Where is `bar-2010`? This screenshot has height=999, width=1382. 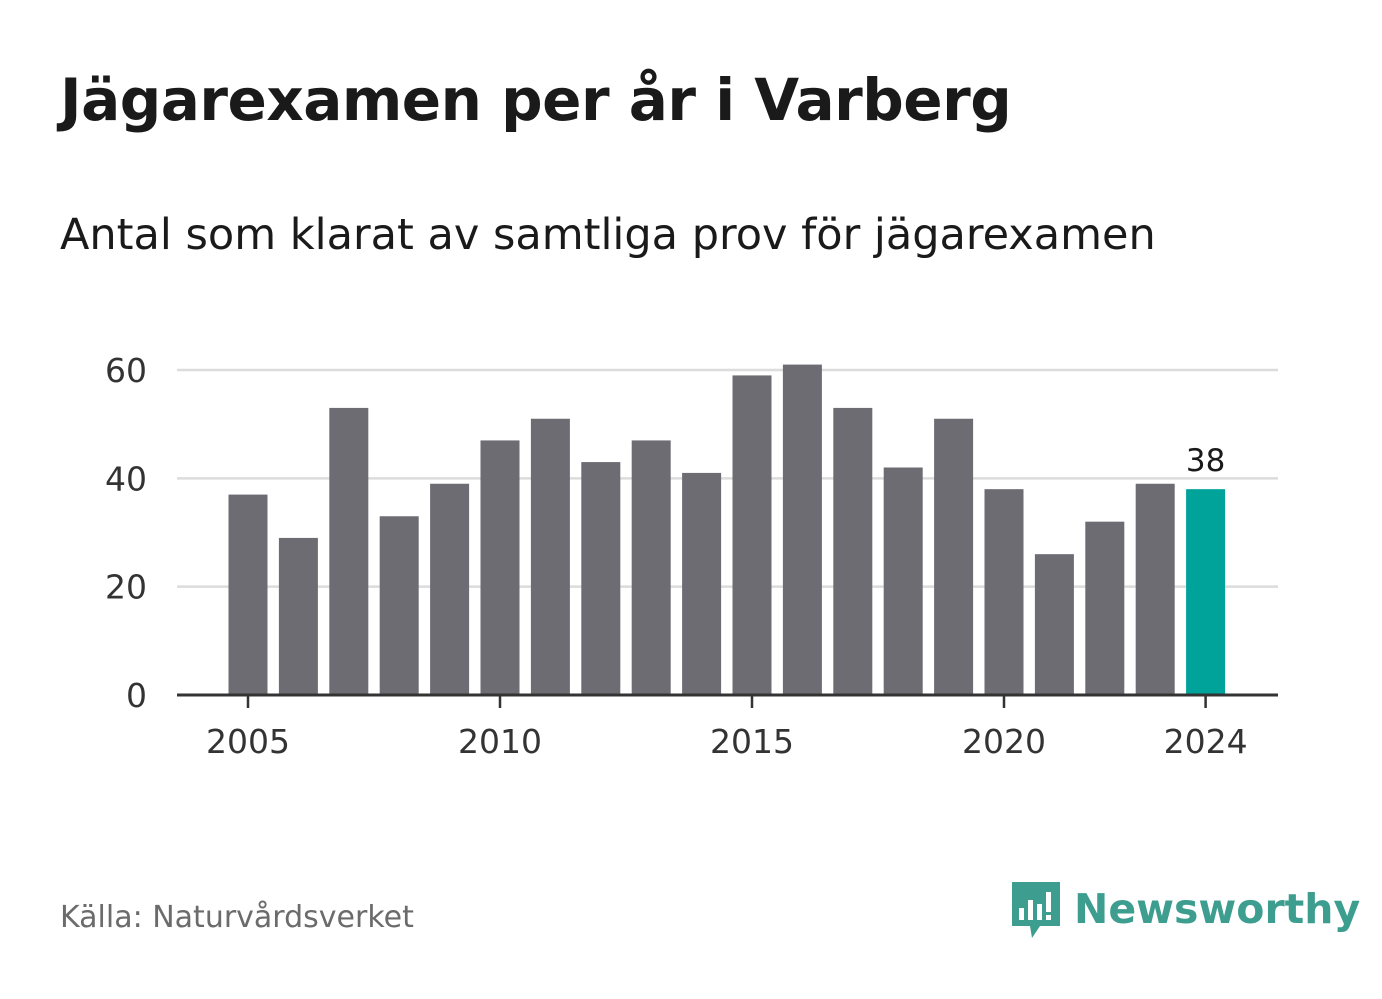
bar-2010 is located at coordinates (500, 567).